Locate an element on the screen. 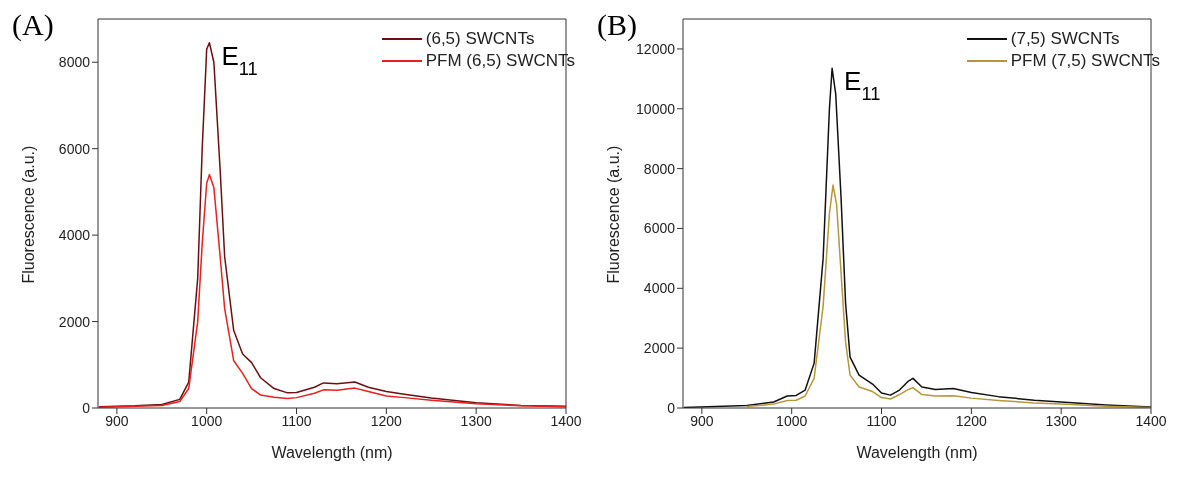 The image size is (1202, 492). legend-label: PFM (7,5) SWCNTs is located at coordinates (1085, 61).